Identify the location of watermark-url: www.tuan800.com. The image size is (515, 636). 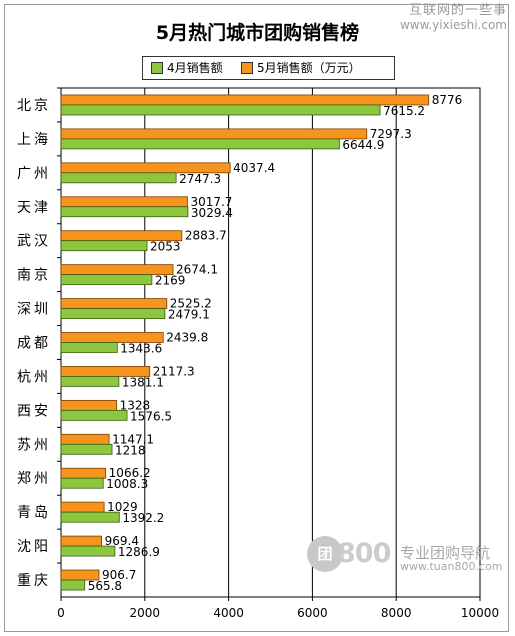
(451, 566).